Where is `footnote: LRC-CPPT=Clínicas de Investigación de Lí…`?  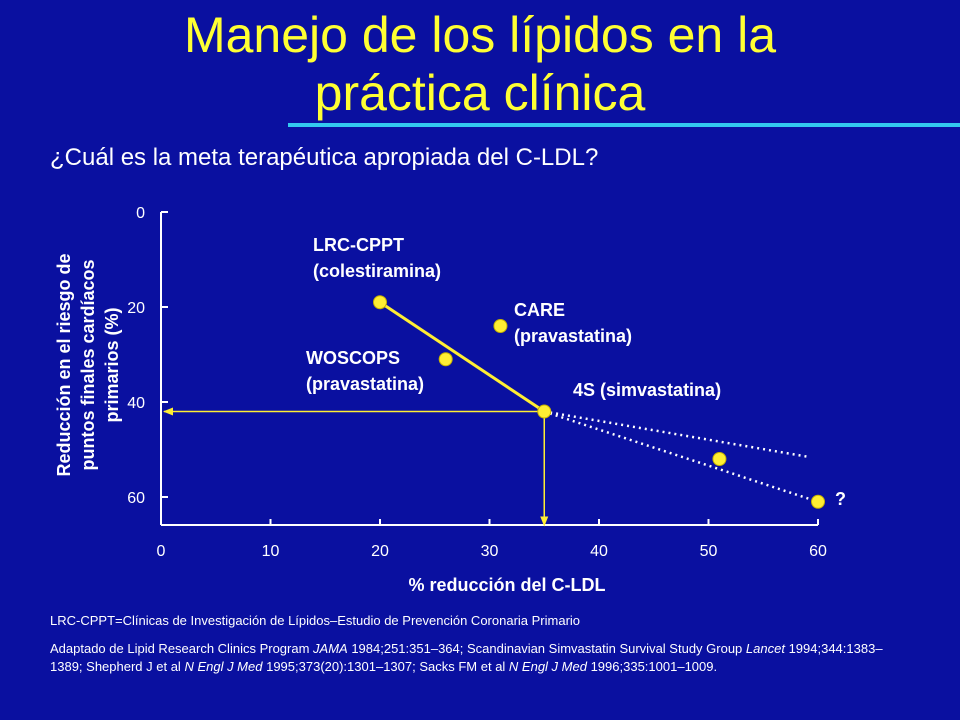
footnote: LRC-CPPT=Clínicas de Investigación de Lí… is located at coordinates (315, 620).